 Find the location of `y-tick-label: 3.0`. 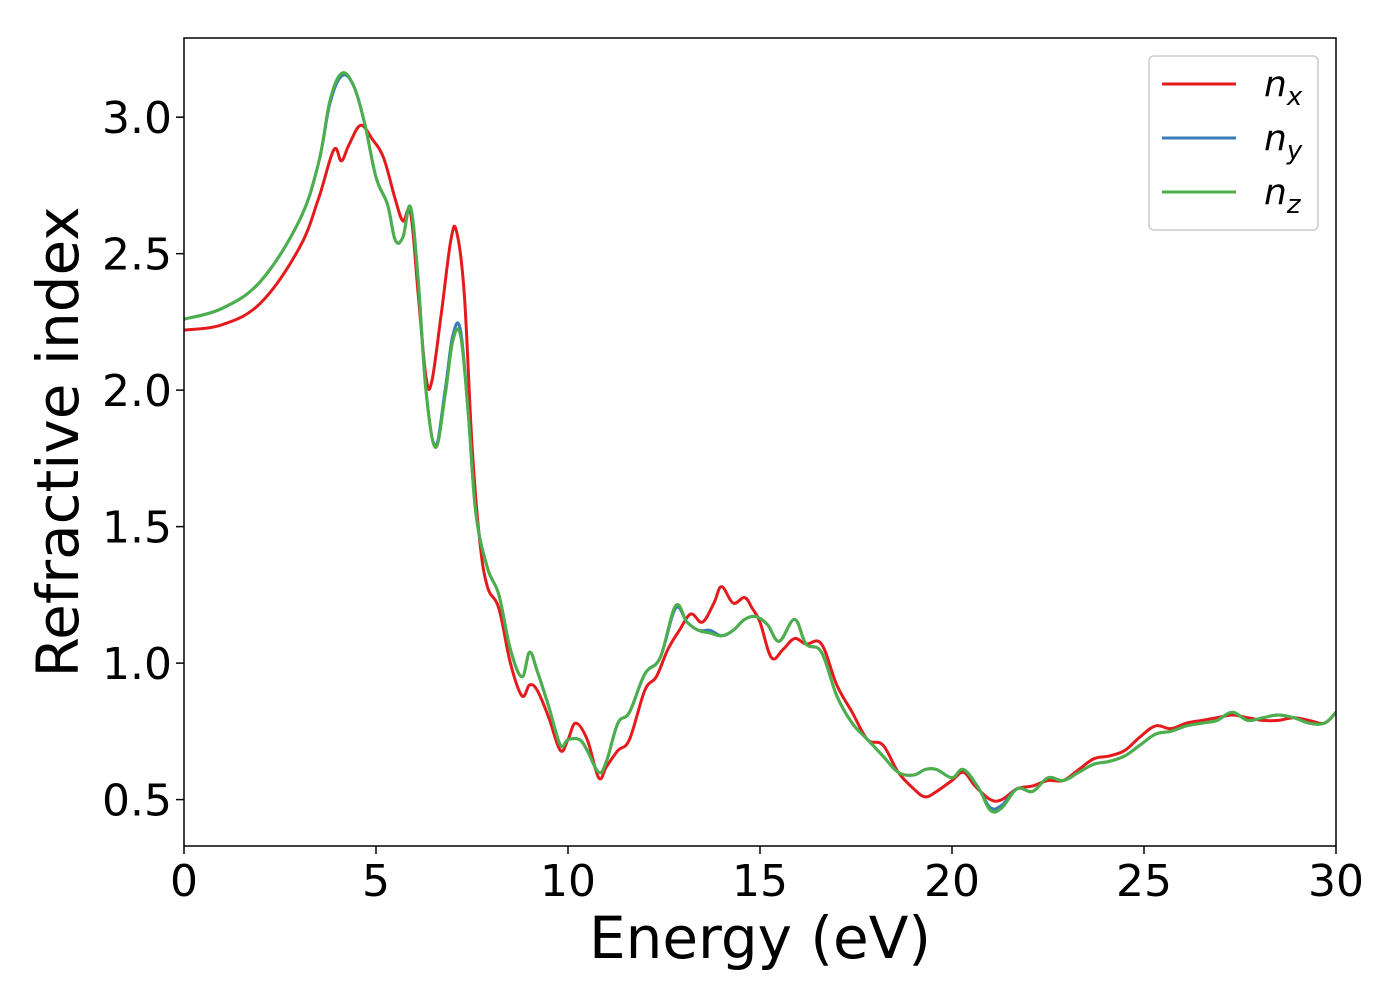

y-tick-label: 3.0 is located at coordinates (137, 118).